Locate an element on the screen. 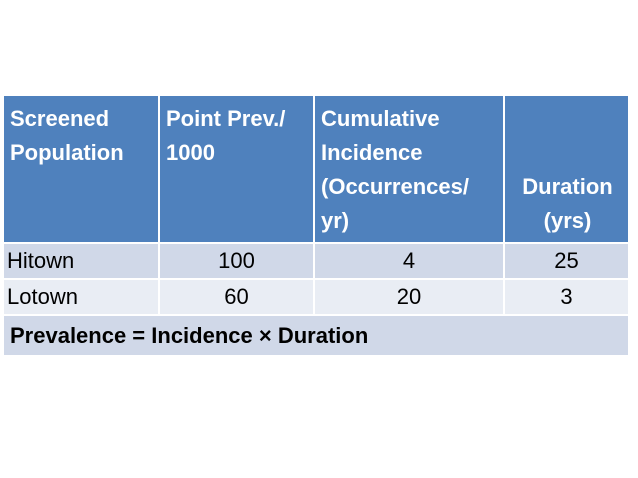 The height and width of the screenshot is (478, 638). formula-text: Prevalence = Incidence × Duration is located at coordinates (316, 334).